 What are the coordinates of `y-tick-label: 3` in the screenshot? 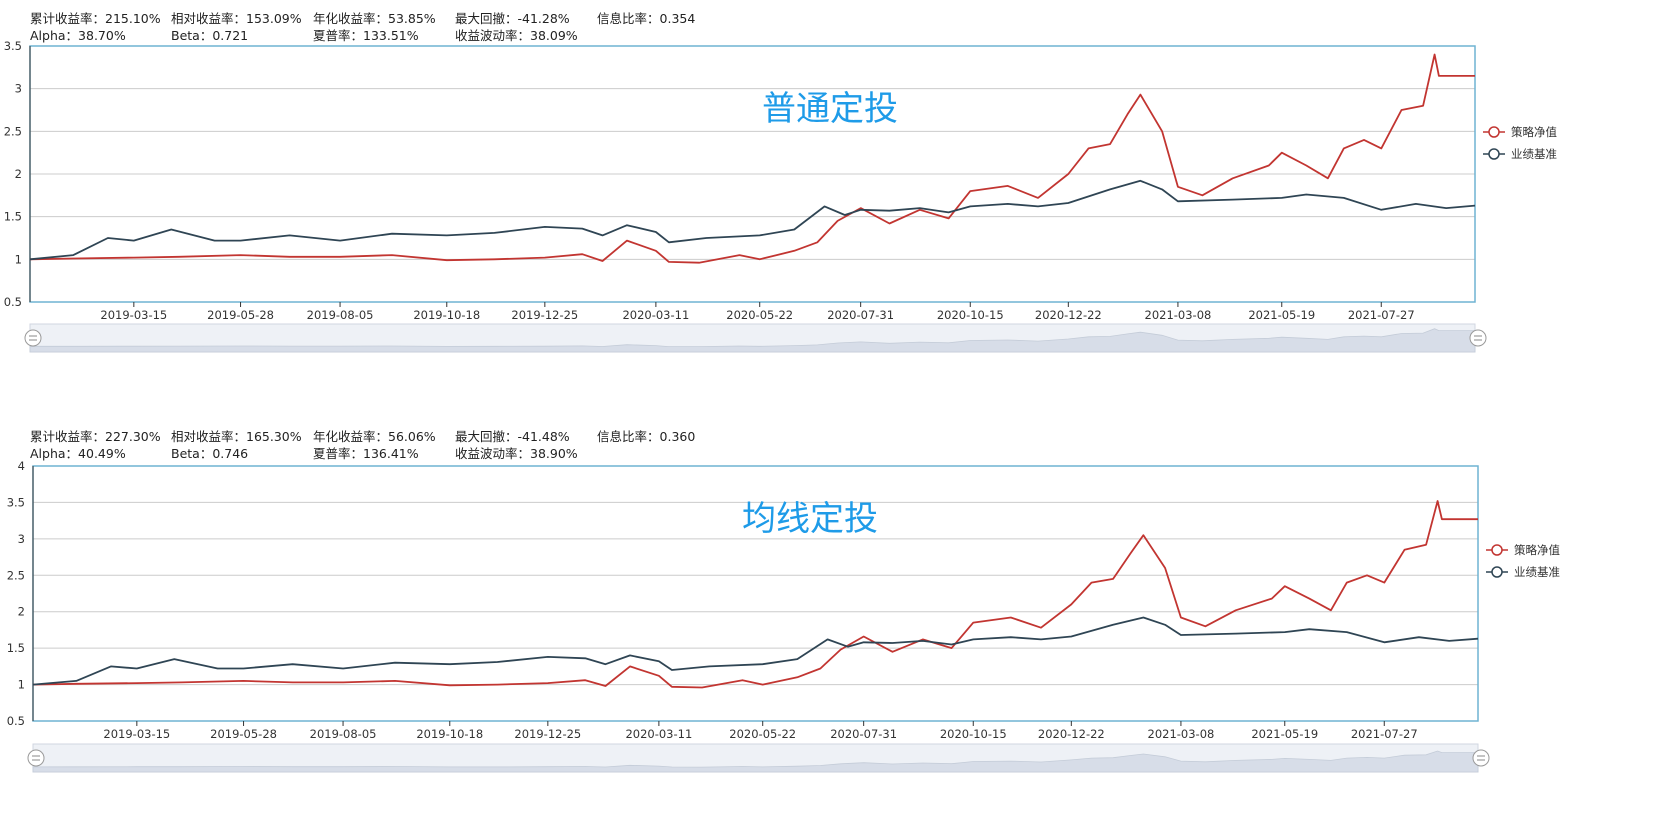 It's located at (18, 89).